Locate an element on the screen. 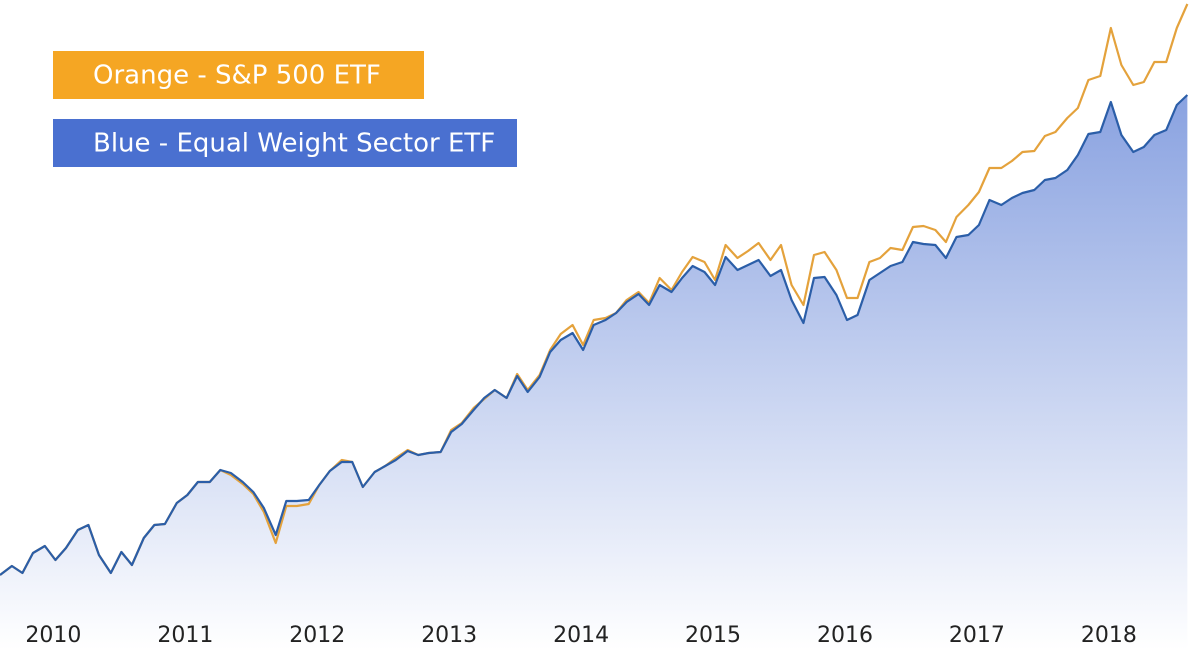  x-tick-label: 2011 is located at coordinates (185, 635).